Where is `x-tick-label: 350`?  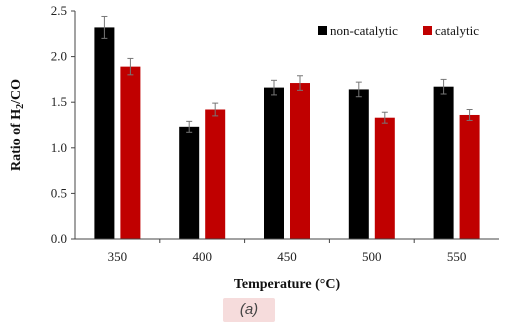 x-tick-label: 350 is located at coordinates (118, 256).